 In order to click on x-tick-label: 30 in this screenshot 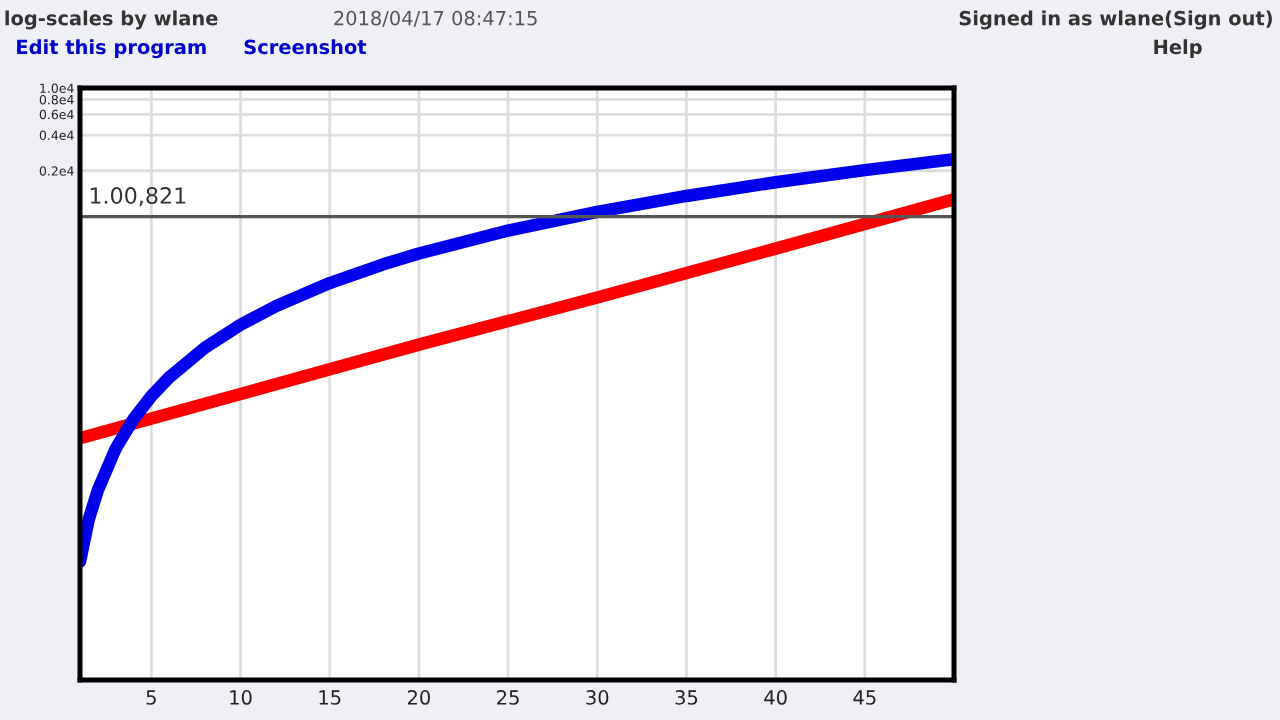, I will do `click(597, 697)`.